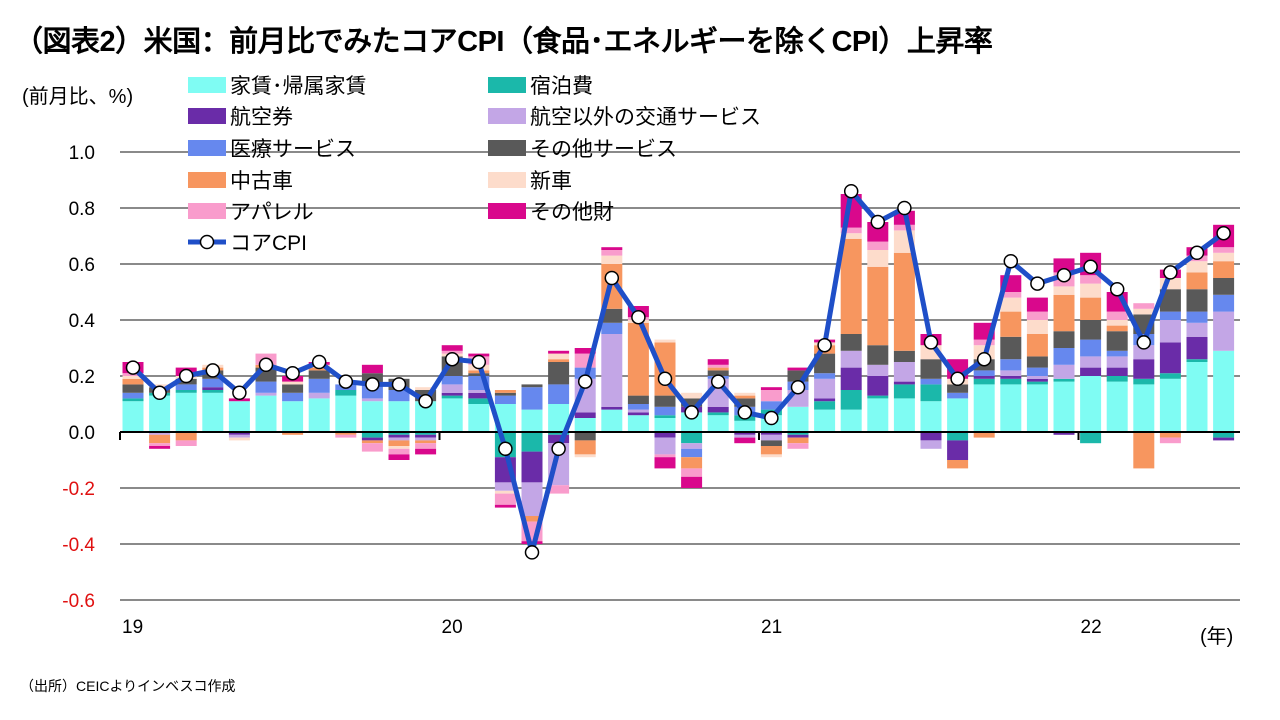 The height and width of the screenshot is (720, 1280). Describe the element at coordinates (261, 117) in the screenshot. I see `legend-label: 航空券` at that location.